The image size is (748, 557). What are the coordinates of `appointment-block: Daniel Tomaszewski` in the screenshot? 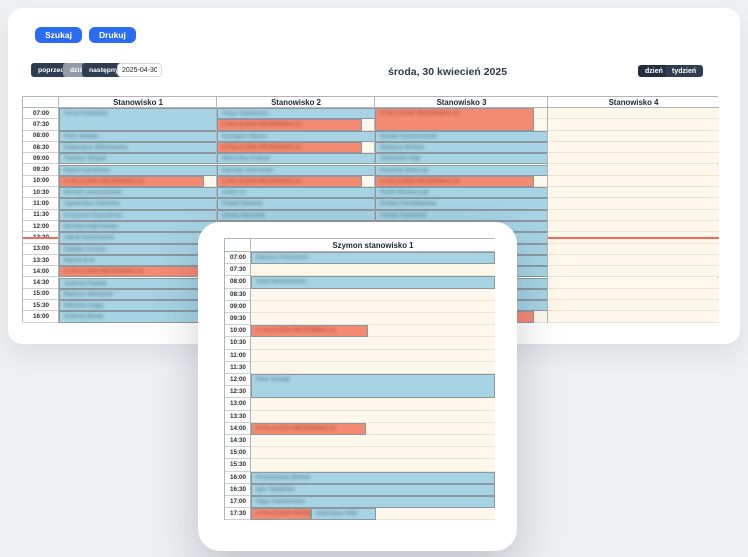 It's located at (461, 136).